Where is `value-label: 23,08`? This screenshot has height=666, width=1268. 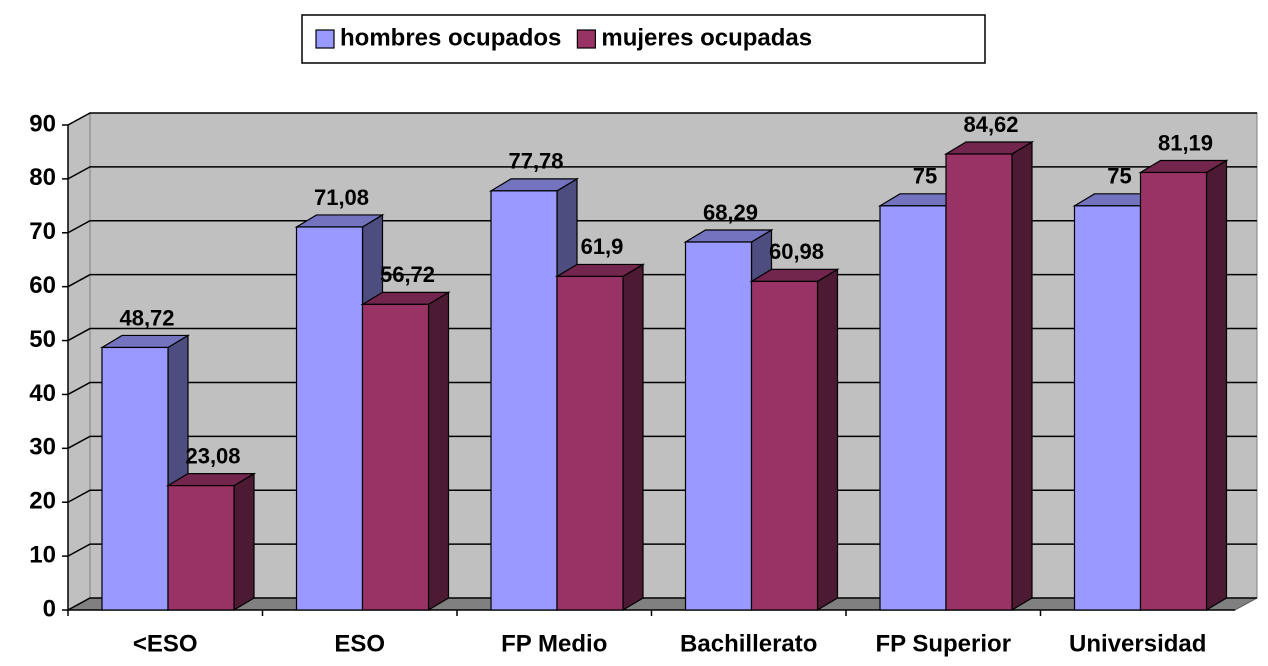
value-label: 23,08 is located at coordinates (212, 455).